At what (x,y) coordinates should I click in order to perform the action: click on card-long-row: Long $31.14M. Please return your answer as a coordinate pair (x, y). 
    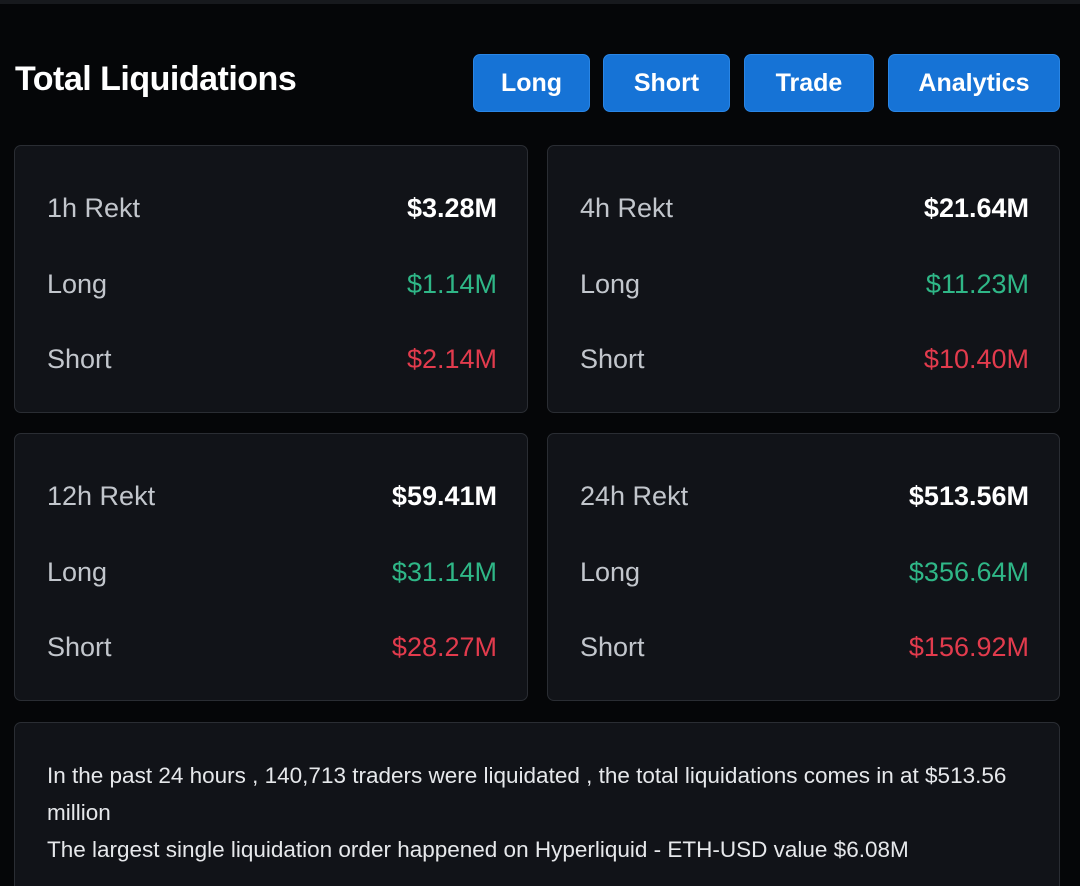
    Looking at the image, I should click on (272, 572).